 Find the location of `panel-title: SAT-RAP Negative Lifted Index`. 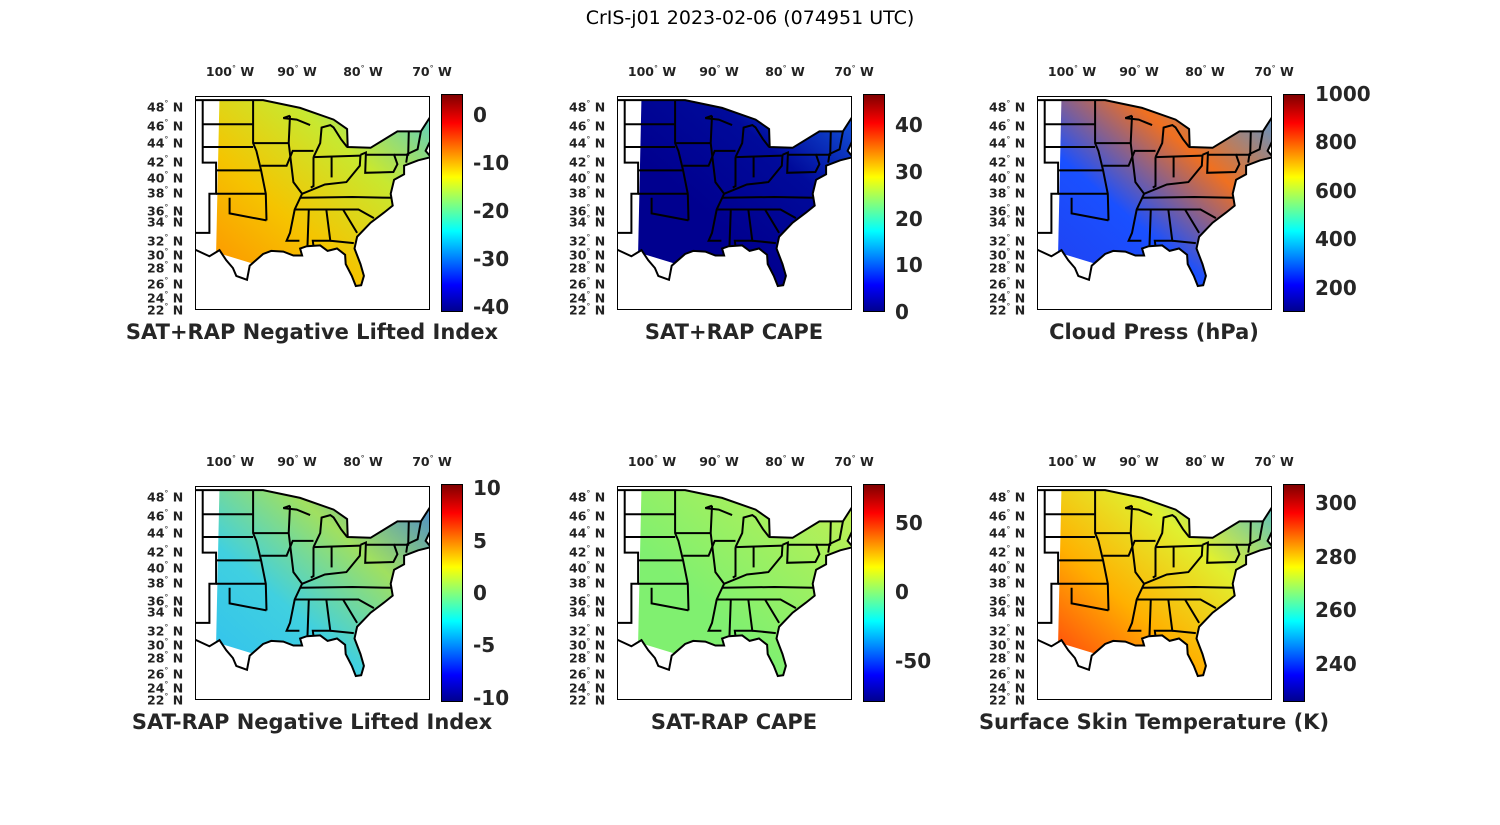

panel-title: SAT-RAP Negative Lifted Index is located at coordinates (312, 722).